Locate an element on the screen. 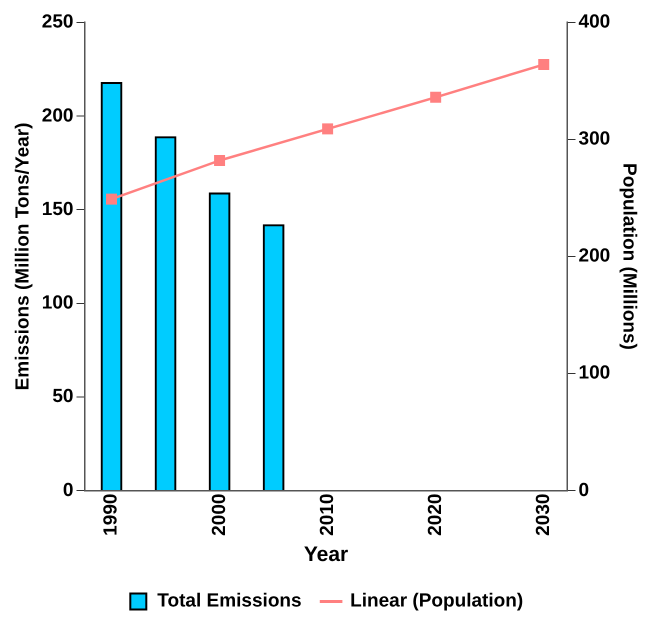 The width and height of the screenshot is (662, 629). y2-tick-label: 0 is located at coordinates (584, 490).